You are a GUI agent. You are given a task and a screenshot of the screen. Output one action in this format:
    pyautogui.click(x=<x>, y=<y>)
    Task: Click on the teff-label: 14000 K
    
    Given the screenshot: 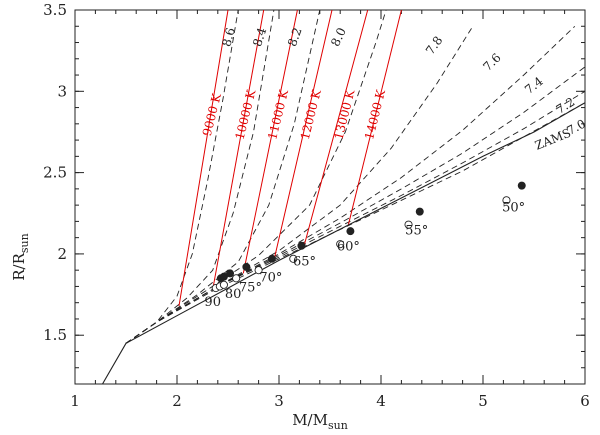 What is the action you would take?
    pyautogui.click(x=375, y=114)
    